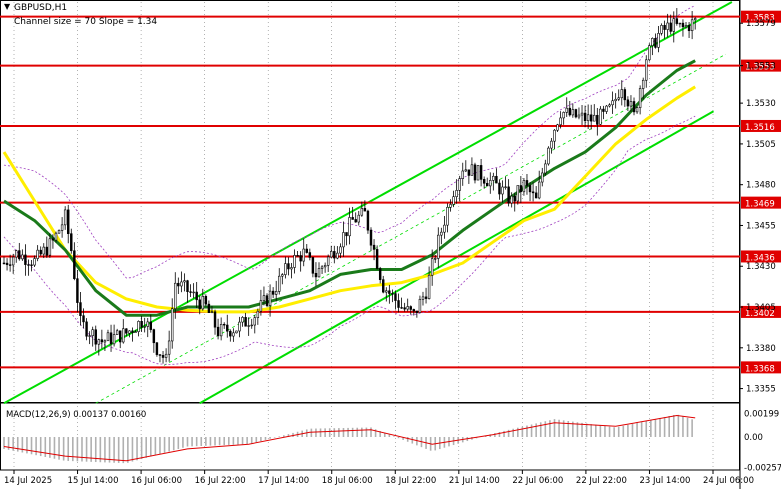 Image resolution: width=781 pixels, height=493 pixels. Describe the element at coordinates (761, 414) in the screenshot. I see `macd-tick-label: 0.00199` at that location.